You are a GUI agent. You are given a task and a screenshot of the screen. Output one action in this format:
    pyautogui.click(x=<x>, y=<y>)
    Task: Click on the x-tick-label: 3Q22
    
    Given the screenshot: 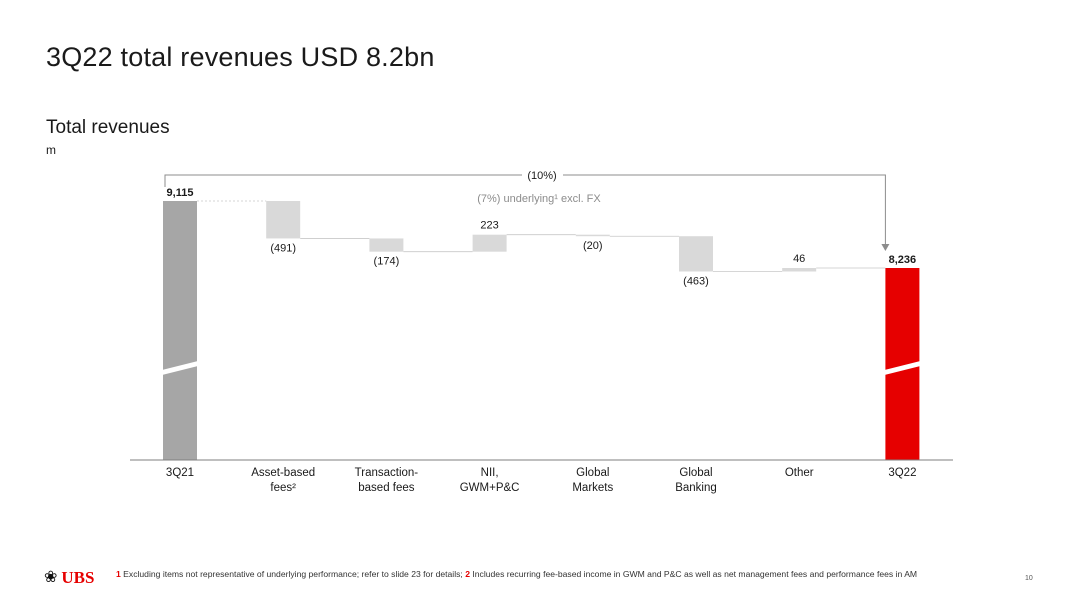 What is the action you would take?
    pyautogui.click(x=902, y=473)
    